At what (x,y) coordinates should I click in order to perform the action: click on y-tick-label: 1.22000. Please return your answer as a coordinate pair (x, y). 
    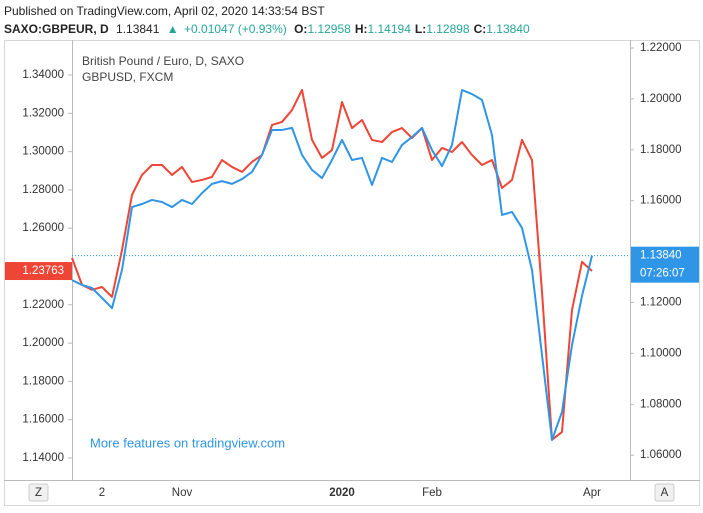
    Looking at the image, I should click on (43, 305).